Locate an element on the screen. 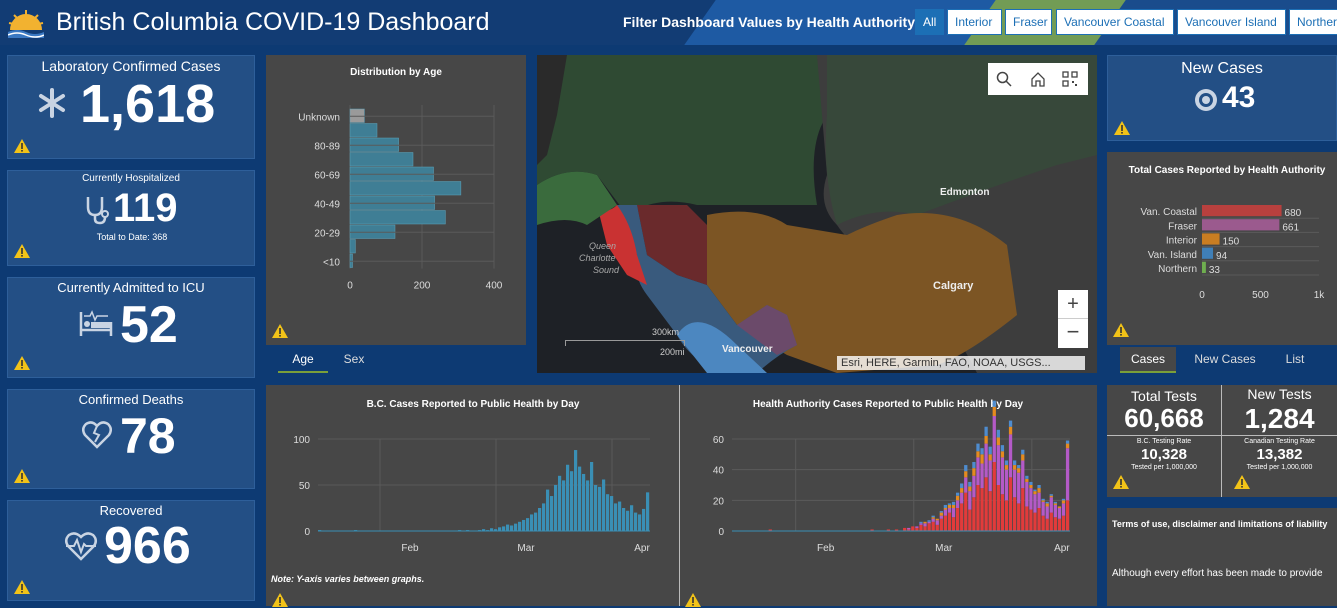 This screenshot has width=1337, height=608. filter-fraser-button: Fraser is located at coordinates (1028, 22).